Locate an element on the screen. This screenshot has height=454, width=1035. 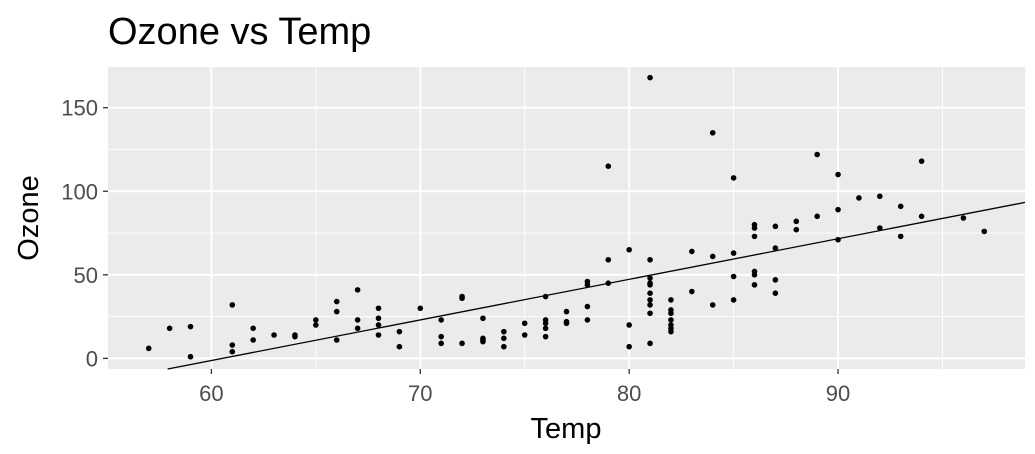
x-tick-label: 70 is located at coordinates (420, 393).